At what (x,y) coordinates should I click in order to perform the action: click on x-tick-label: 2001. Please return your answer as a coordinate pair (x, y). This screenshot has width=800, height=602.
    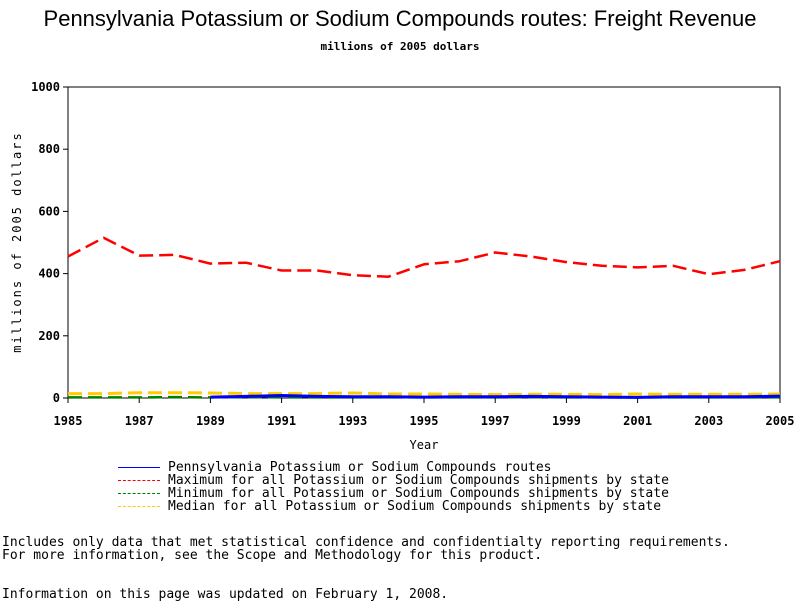
    Looking at the image, I should click on (637, 421).